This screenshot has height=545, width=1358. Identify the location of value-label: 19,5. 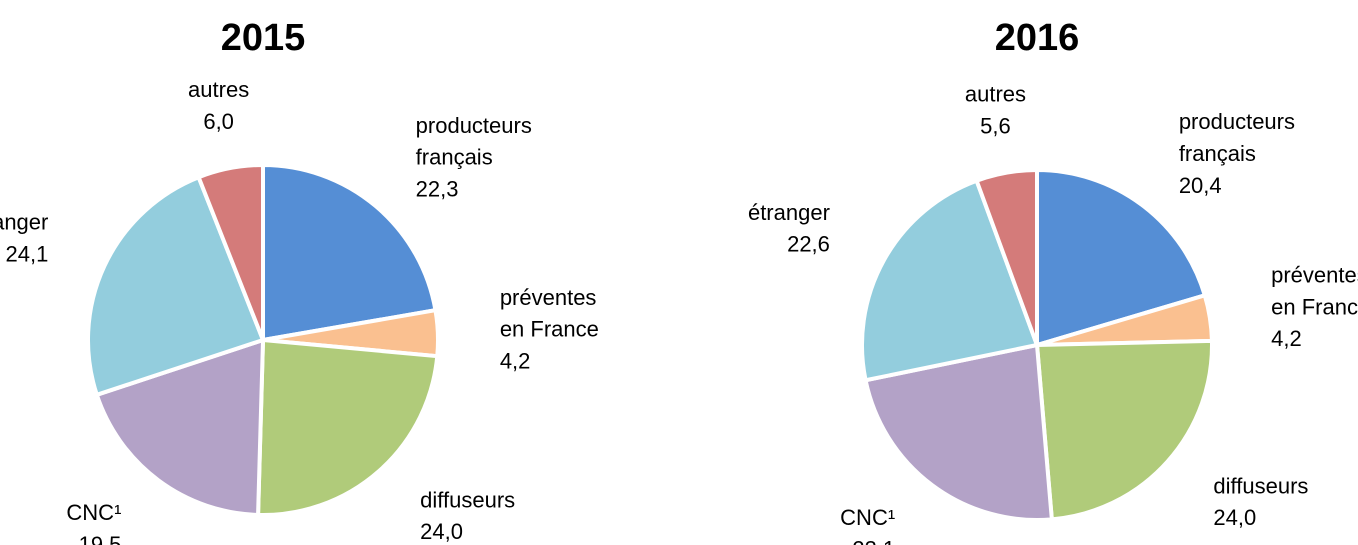
(100, 538).